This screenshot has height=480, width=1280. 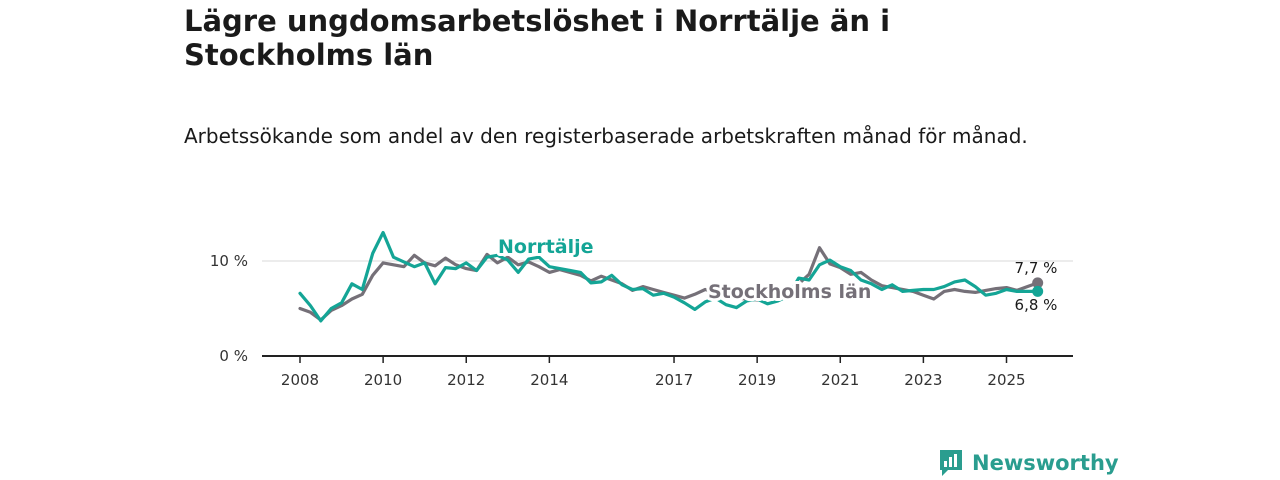 What do you see at coordinates (1036, 268) in the screenshot?
I see `end-label-stockholm: 7,7 %` at bounding box center [1036, 268].